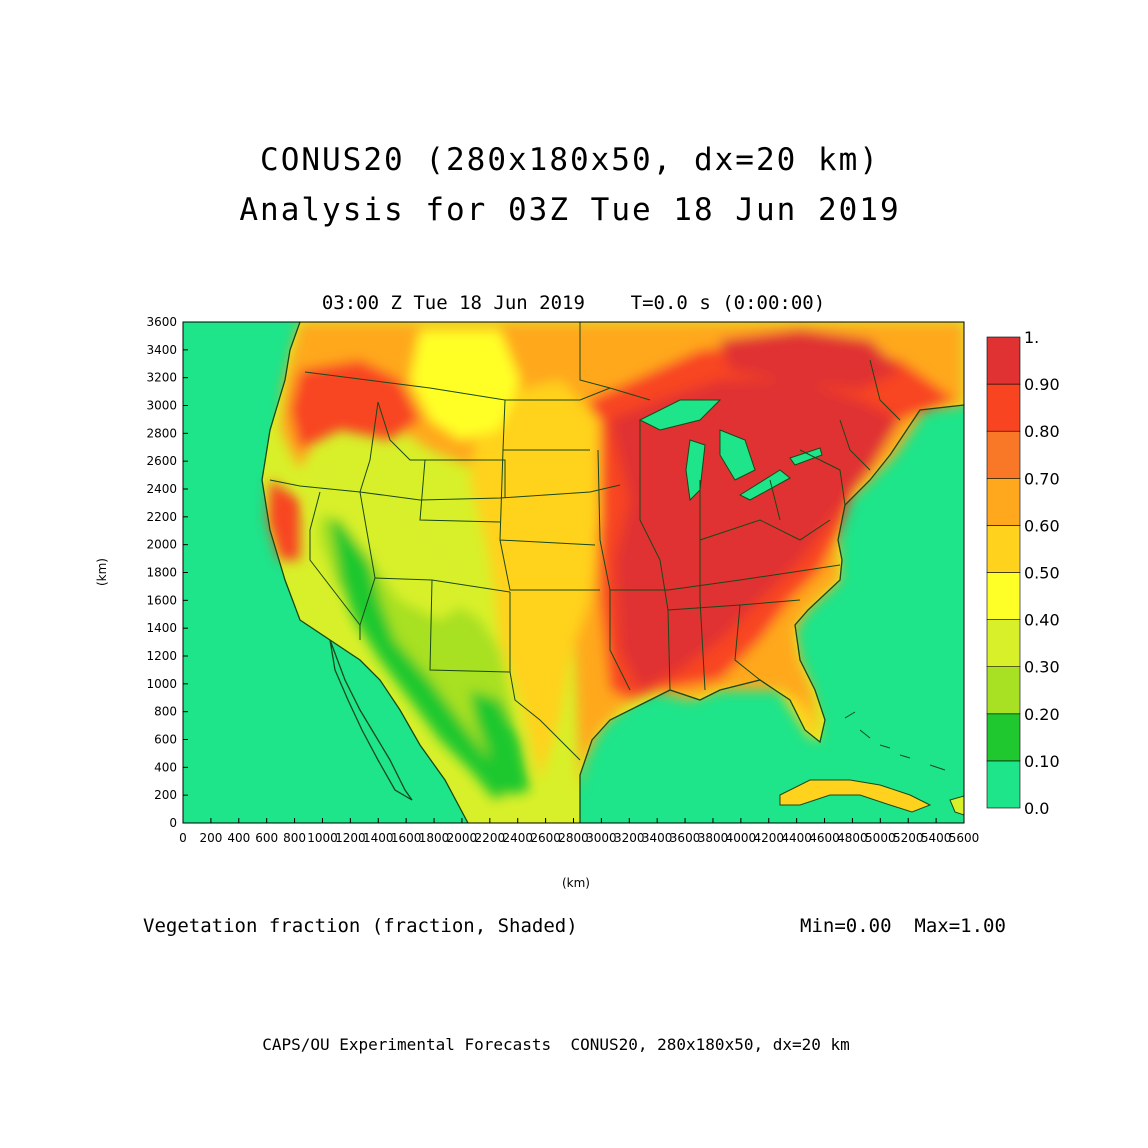 The height and width of the screenshot is (1148, 1148). What do you see at coordinates (173, 823) in the screenshot?
I see `y-tick-label: 0` at bounding box center [173, 823].